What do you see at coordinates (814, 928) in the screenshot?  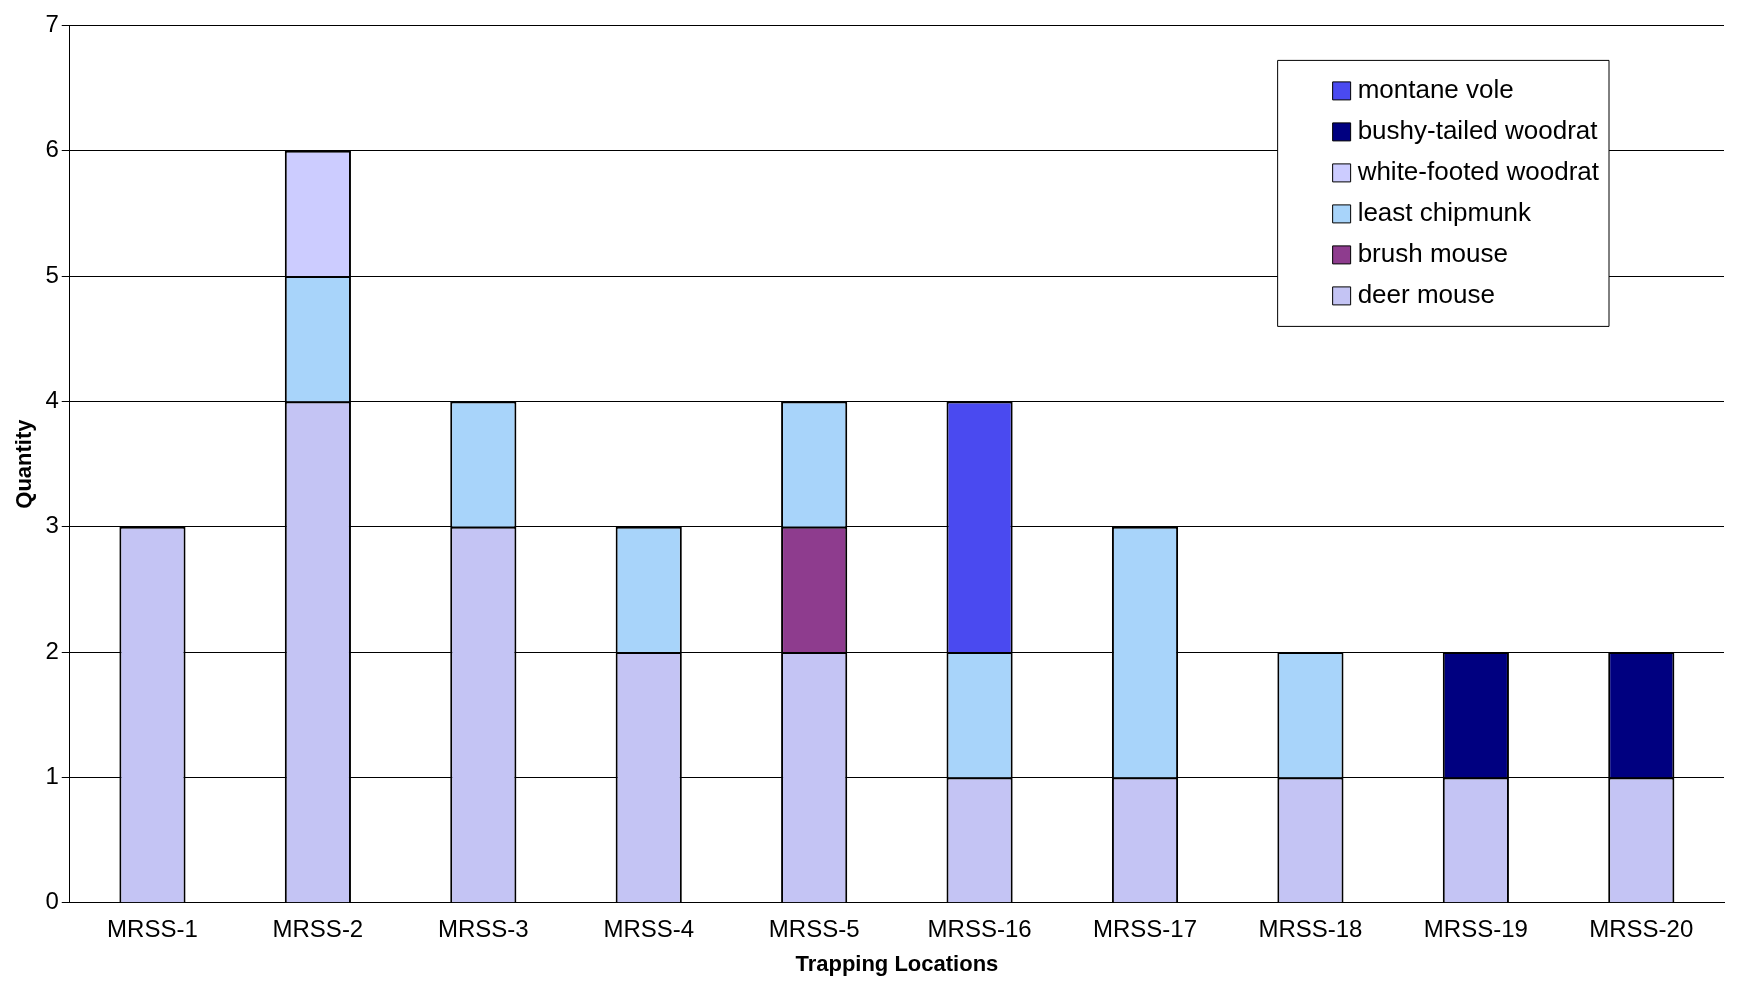 I see `x-tick-label: MRSS-5` at bounding box center [814, 928].